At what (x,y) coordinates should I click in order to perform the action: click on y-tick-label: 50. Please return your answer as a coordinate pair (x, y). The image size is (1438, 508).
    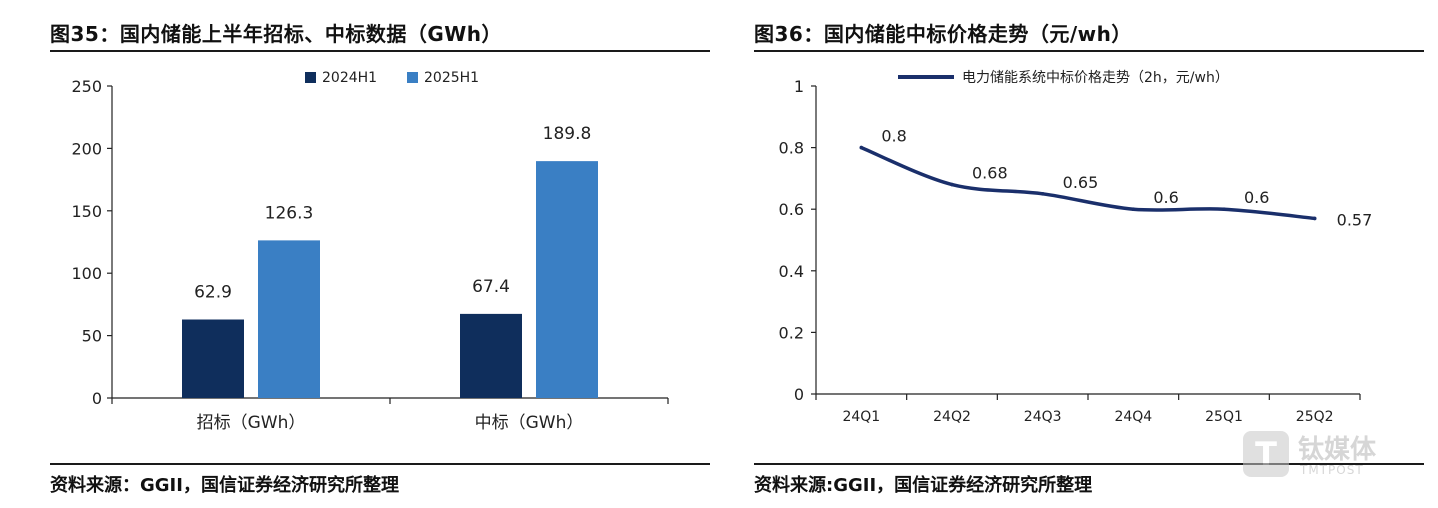
    Looking at the image, I should click on (92, 336).